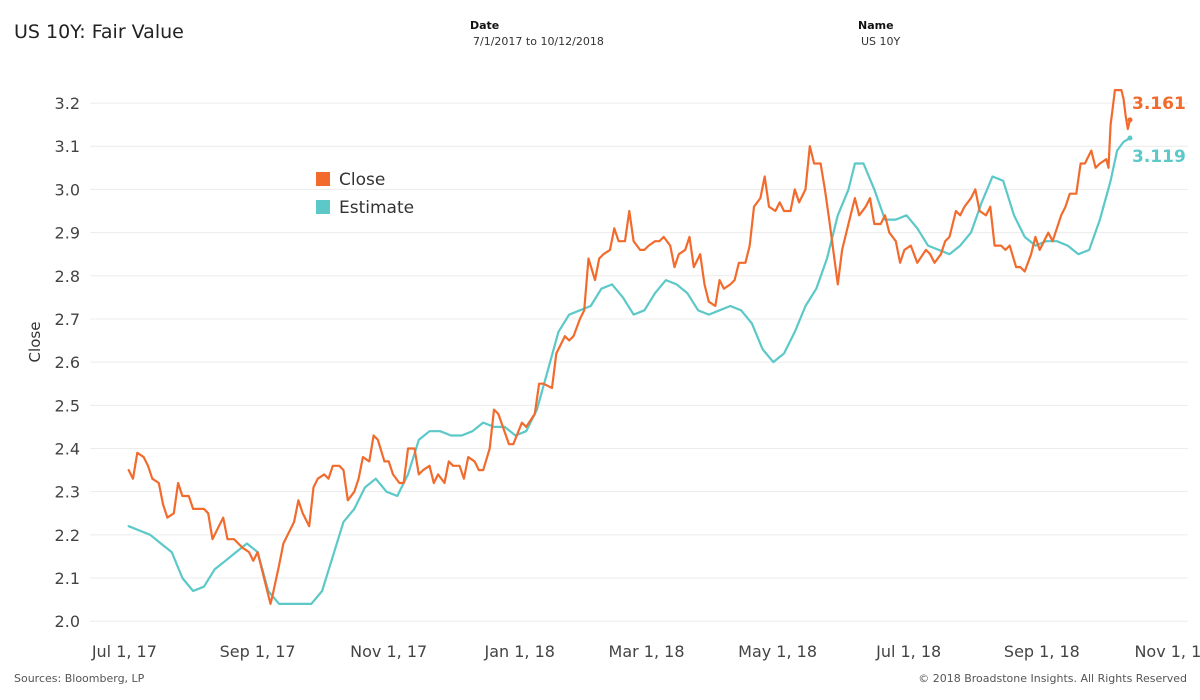 The width and height of the screenshot is (1200, 700). Describe the element at coordinates (376, 208) in the screenshot. I see `legend-label-estimate: Estimate` at that location.